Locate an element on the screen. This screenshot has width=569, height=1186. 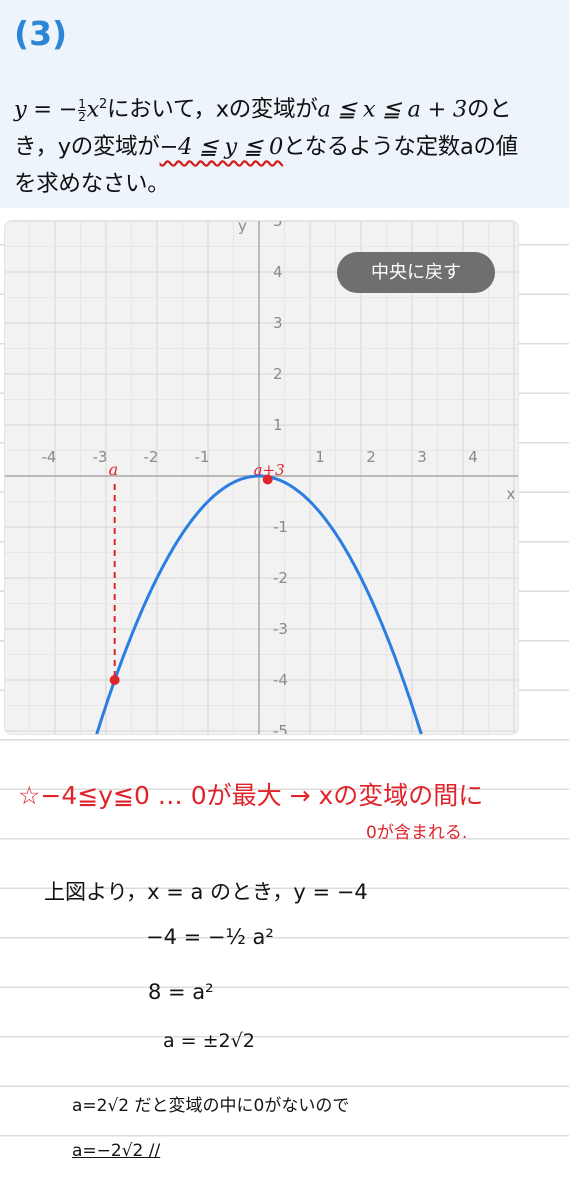
note-line-2: 上図より，x = a のとき，y = −4 is located at coordinates (206, 892).